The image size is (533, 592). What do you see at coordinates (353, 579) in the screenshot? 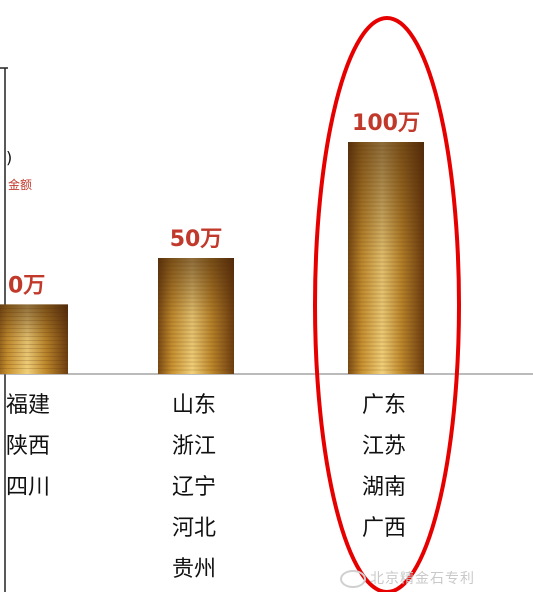
I see `wechat-icon` at bounding box center [353, 579].